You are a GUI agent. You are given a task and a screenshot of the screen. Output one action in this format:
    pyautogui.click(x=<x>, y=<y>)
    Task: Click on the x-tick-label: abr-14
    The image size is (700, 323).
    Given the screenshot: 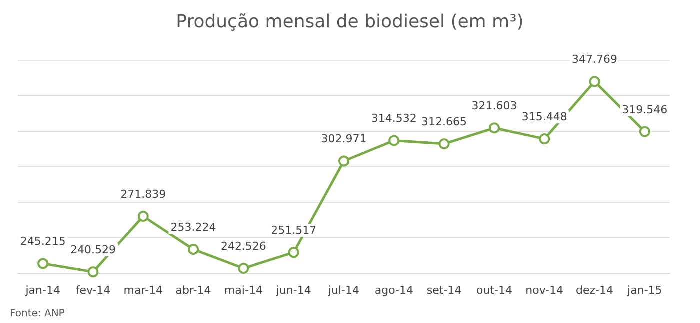 What is the action you would take?
    pyautogui.click(x=194, y=290)
    